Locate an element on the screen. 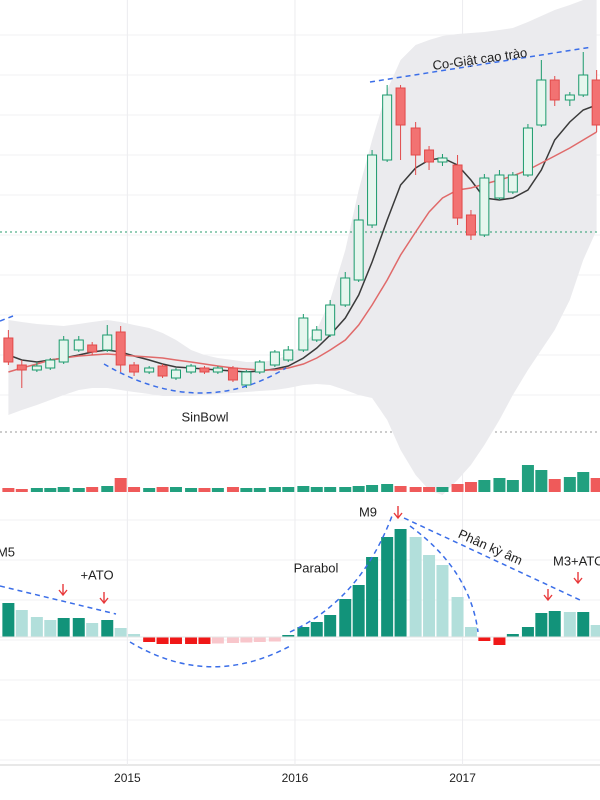  annotation: SinBowl is located at coordinates (205, 416).